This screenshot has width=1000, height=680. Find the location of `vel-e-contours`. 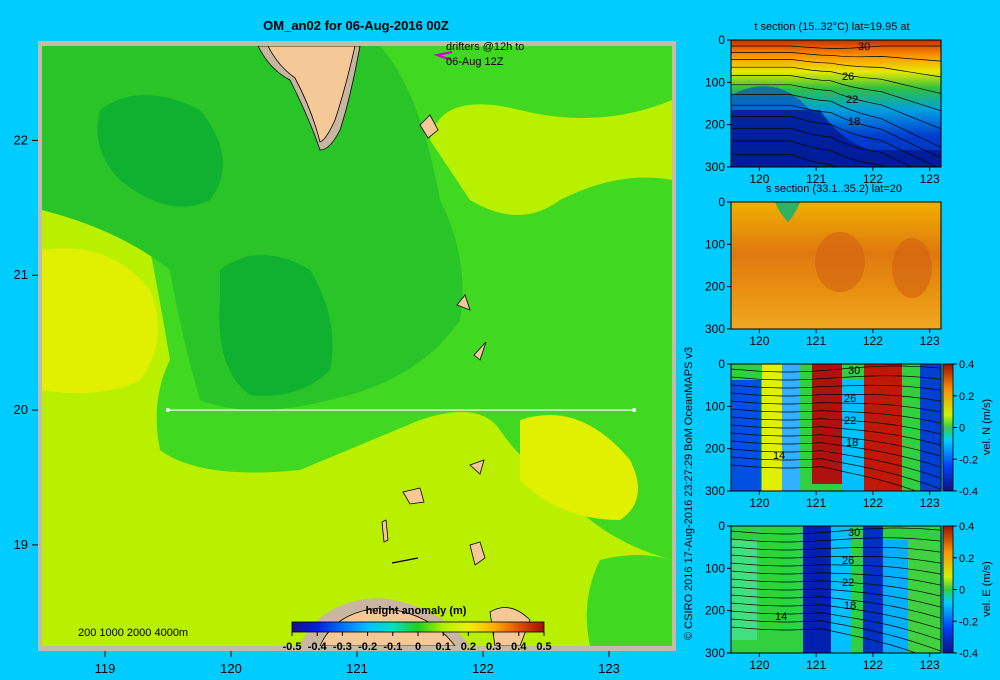

vel-e-contours is located at coordinates (836, 590).